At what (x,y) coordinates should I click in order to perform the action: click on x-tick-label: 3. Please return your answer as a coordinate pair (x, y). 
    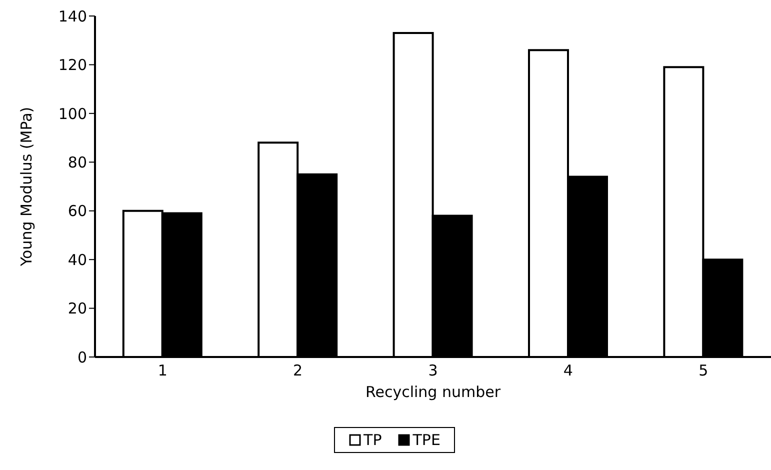
    Looking at the image, I should click on (433, 371).